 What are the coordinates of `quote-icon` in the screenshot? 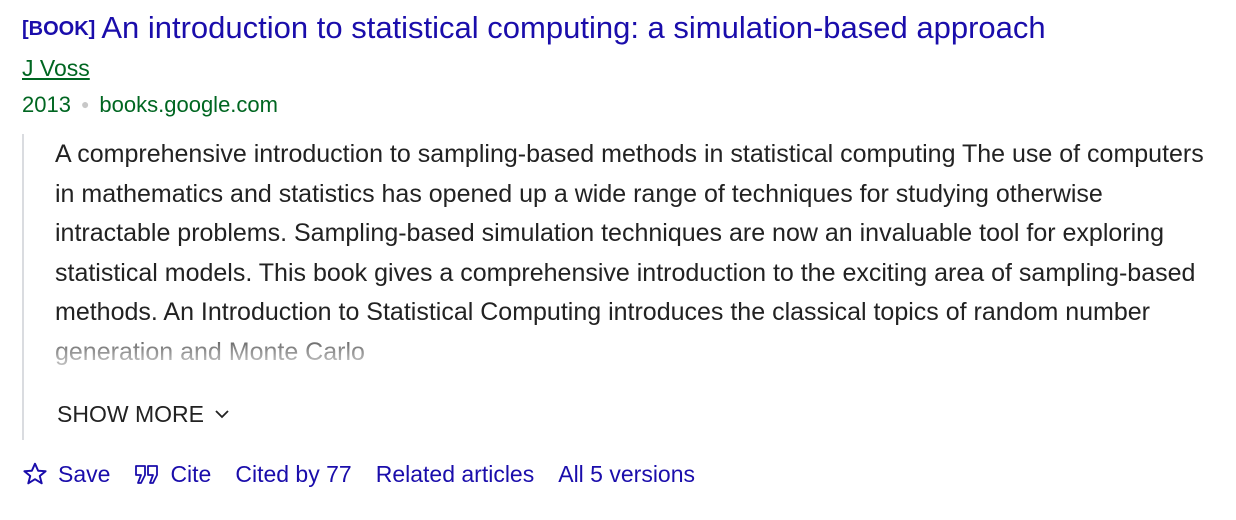 It's located at (147, 474).